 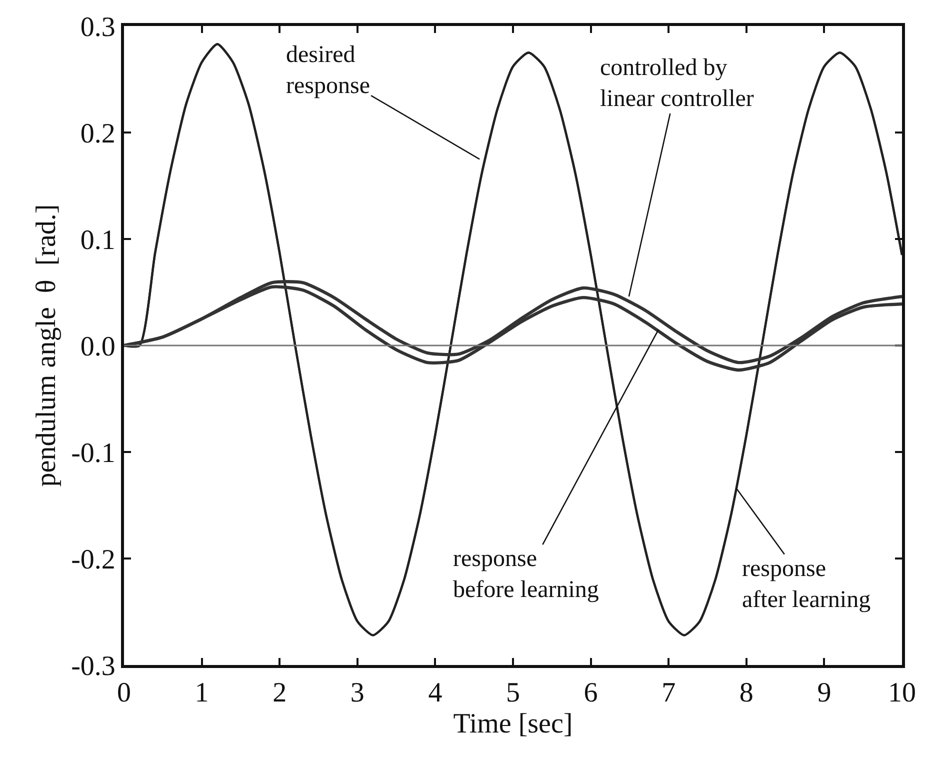 What do you see at coordinates (806, 585) in the screenshot?
I see `annotation: response after learning` at bounding box center [806, 585].